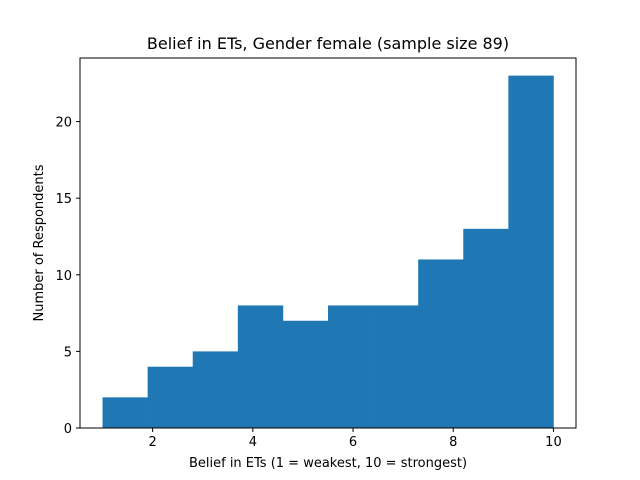  Describe the element at coordinates (68, 429) in the screenshot. I see `y-tick-label: 0` at that location.